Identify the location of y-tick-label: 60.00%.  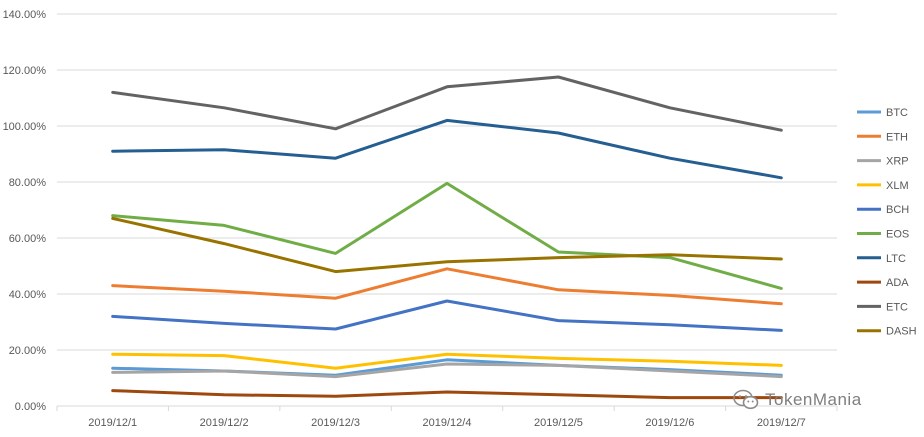
(28, 239).